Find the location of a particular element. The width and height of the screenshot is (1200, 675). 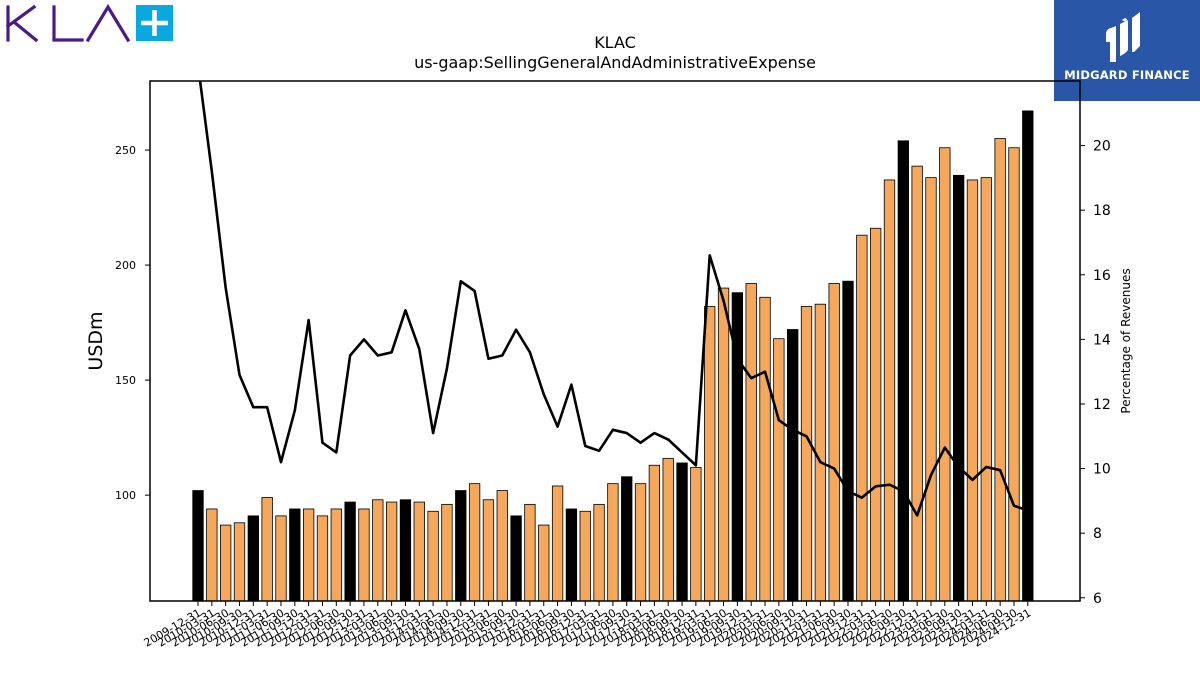

y2-tick-label-12: 12 is located at coordinates (1102, 405).